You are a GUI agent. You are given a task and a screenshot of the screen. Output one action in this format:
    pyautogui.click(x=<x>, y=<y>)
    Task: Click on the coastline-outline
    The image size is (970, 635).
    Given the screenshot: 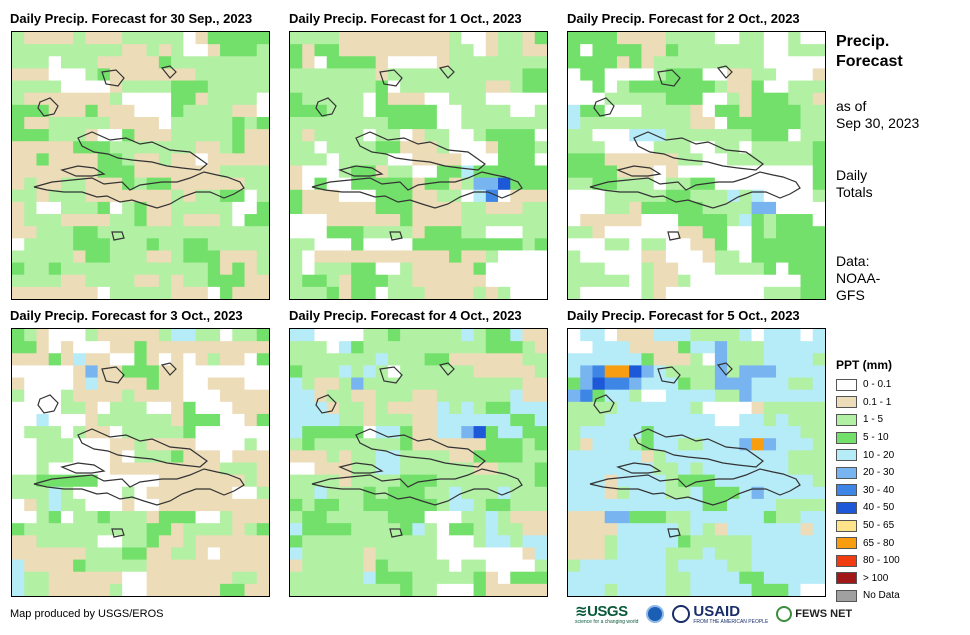 What is the action you would take?
    pyautogui.click(x=698, y=151)
    